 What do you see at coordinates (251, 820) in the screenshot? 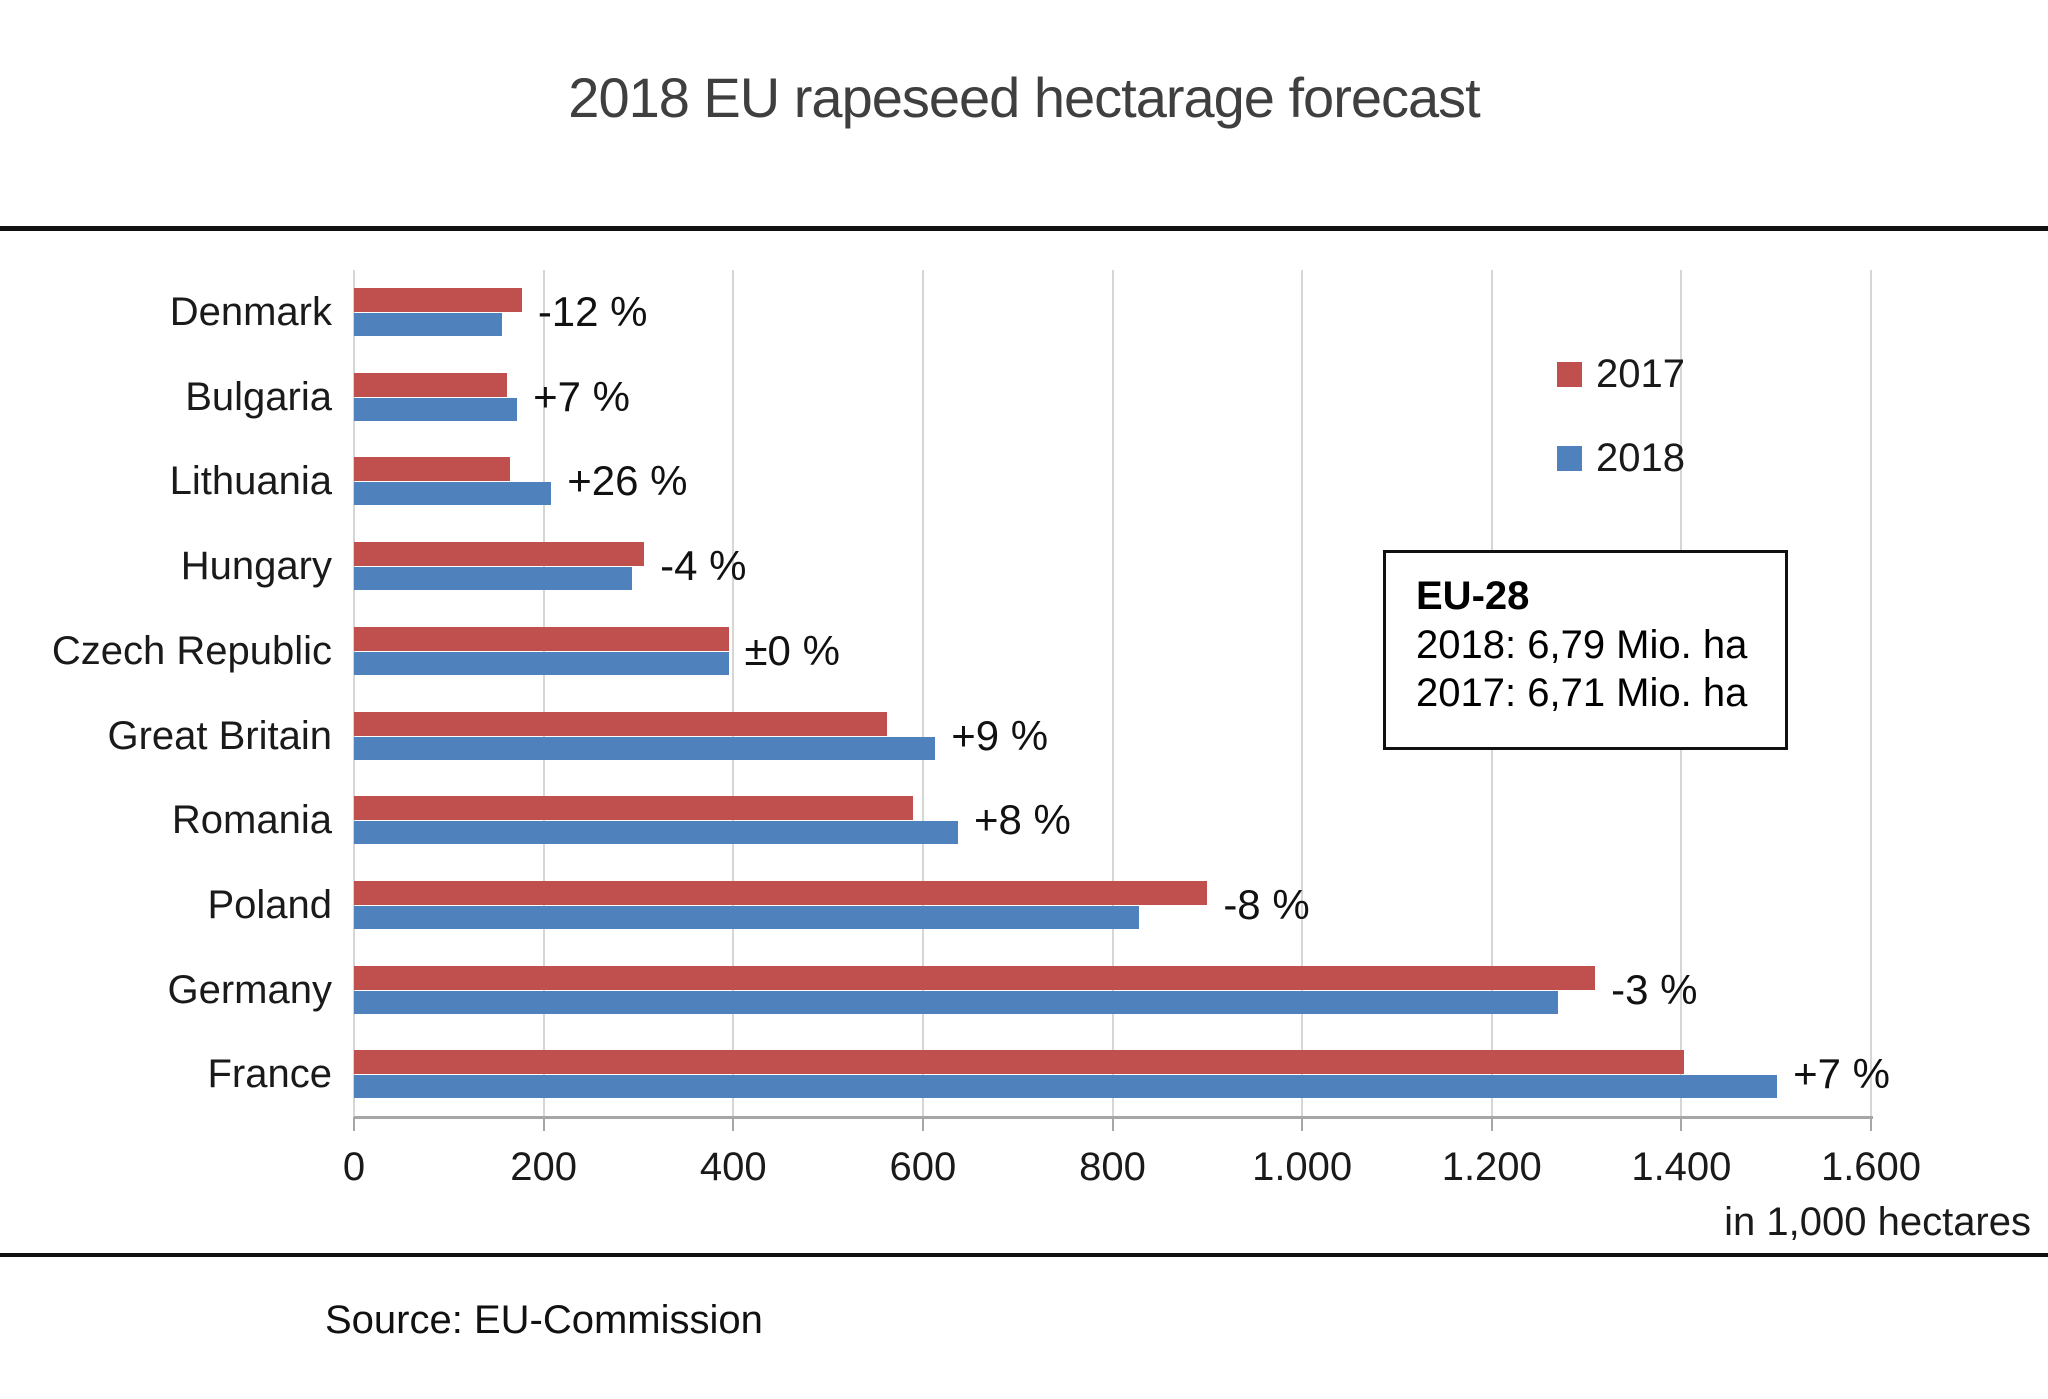
I see `category-label-romania: Romania` at bounding box center [251, 820].